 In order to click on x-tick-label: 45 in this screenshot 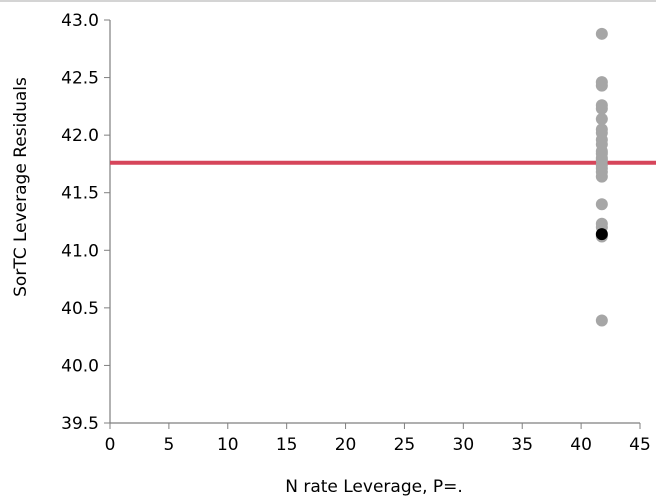, I will do `click(640, 445)`.